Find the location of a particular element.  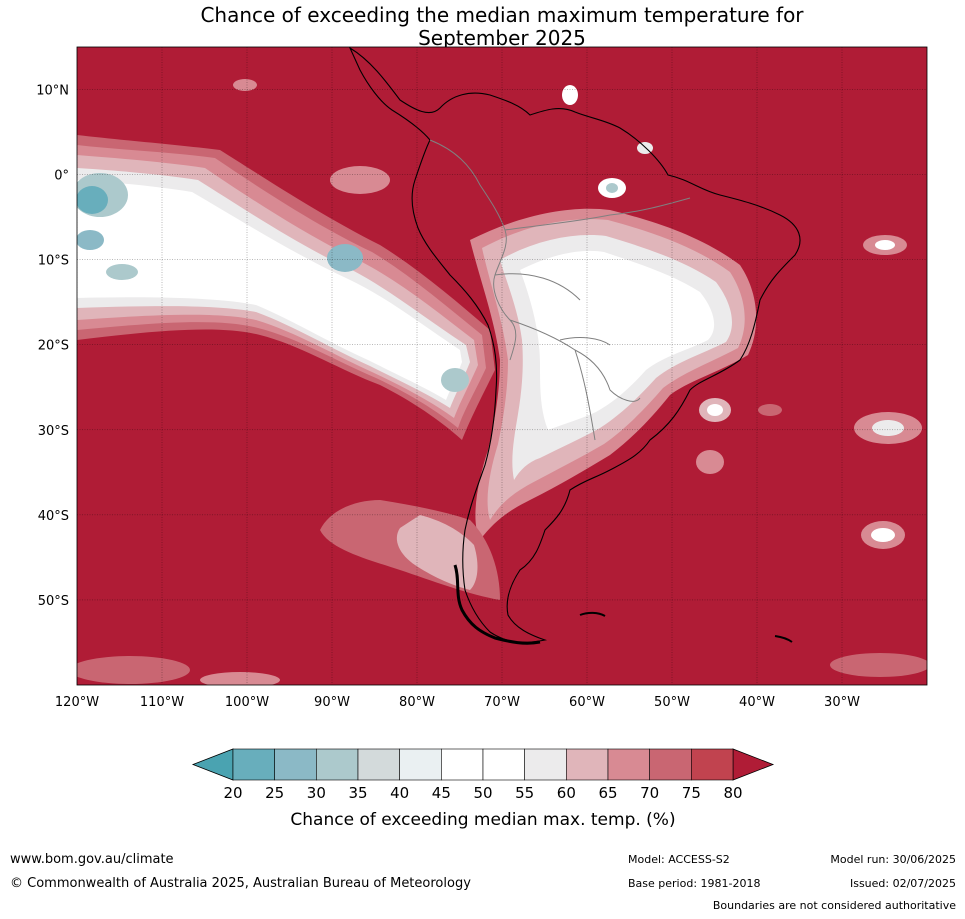

contour-atlantic-c50 is located at coordinates (885, 245).